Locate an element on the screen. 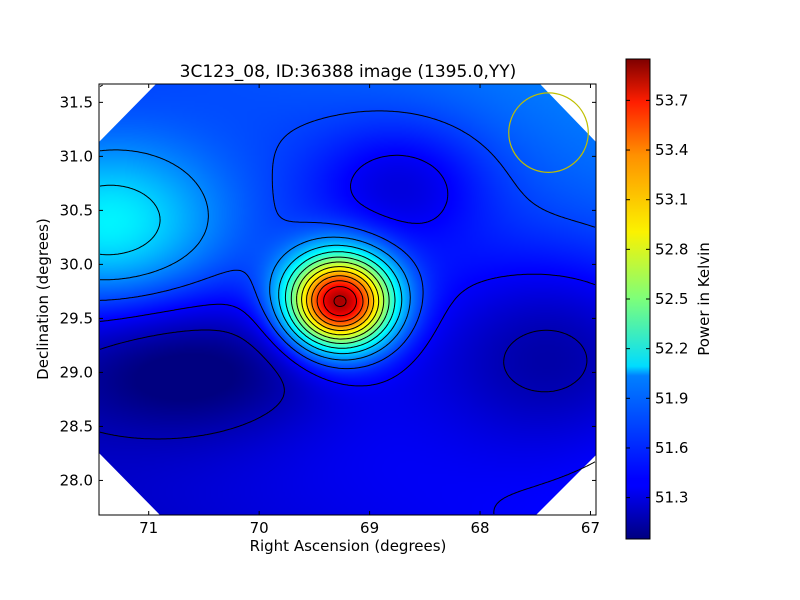 The width and height of the screenshot is (800, 600). colorbar-tick-label: 52.8 is located at coordinates (671, 249).